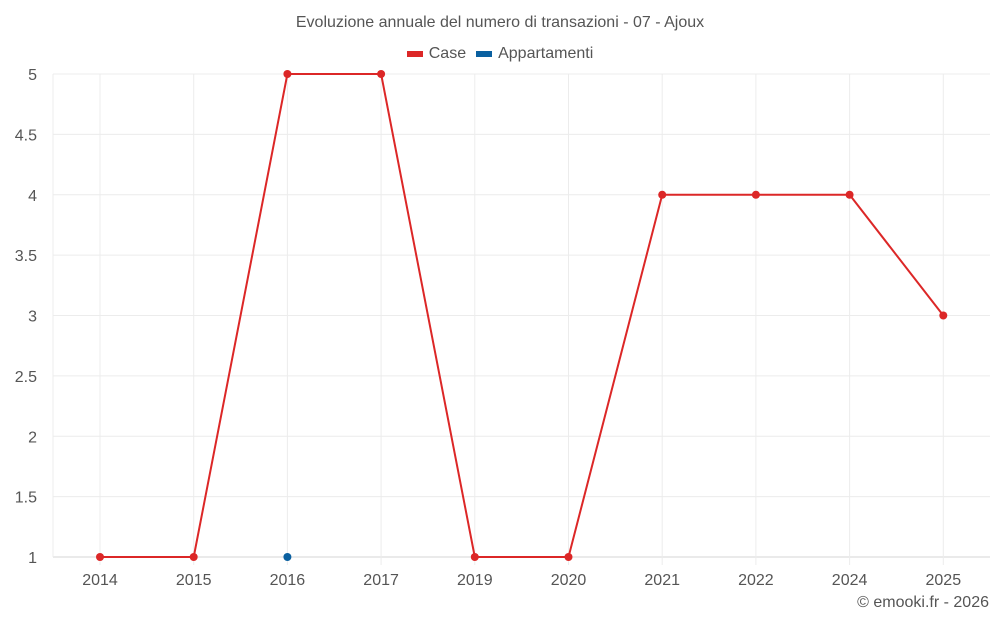 The image size is (1000, 625). I want to click on y-tick-label: 2, so click(32, 437).